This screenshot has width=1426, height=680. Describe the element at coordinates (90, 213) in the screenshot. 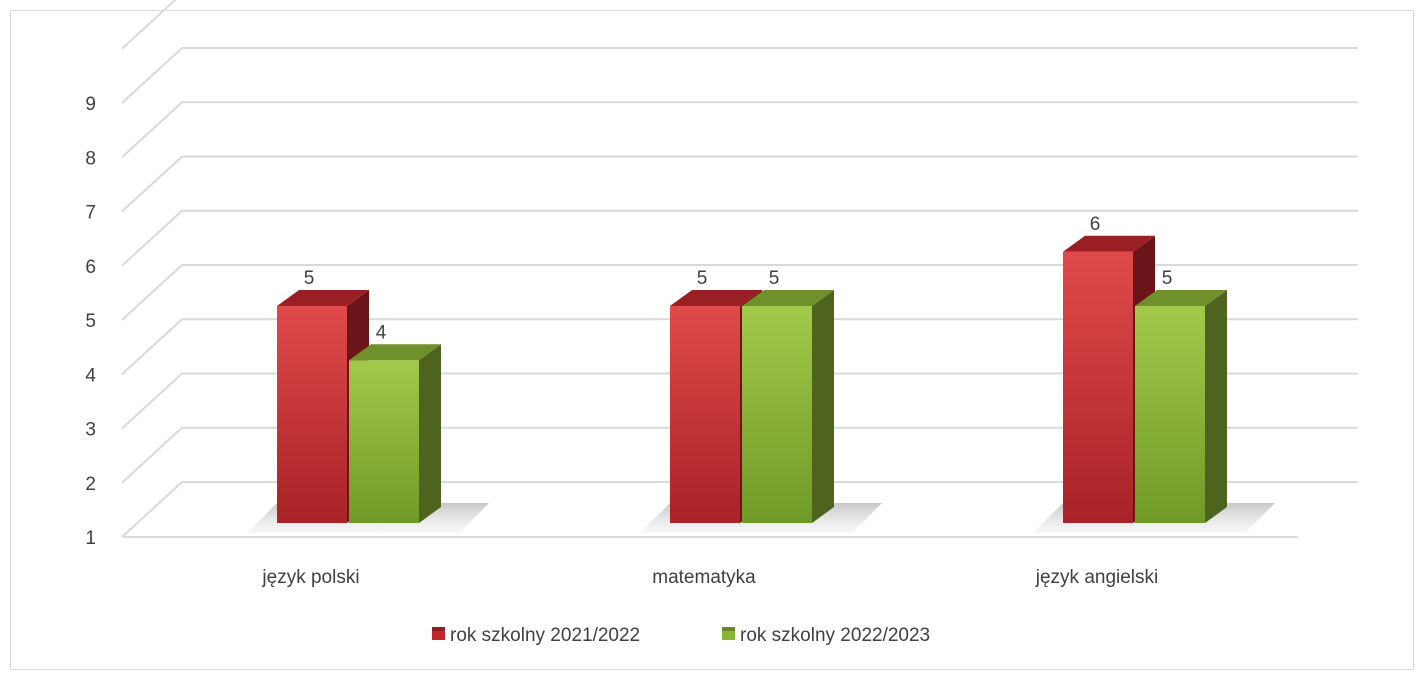

I see `y-tick-label: 7` at that location.